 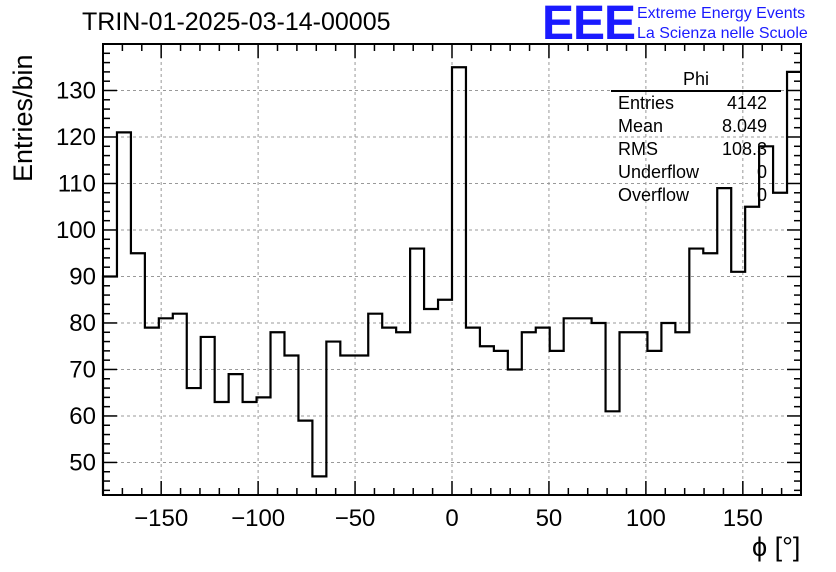 What do you see at coordinates (696, 80) in the screenshot?
I see `stats-title: Phi` at bounding box center [696, 80].